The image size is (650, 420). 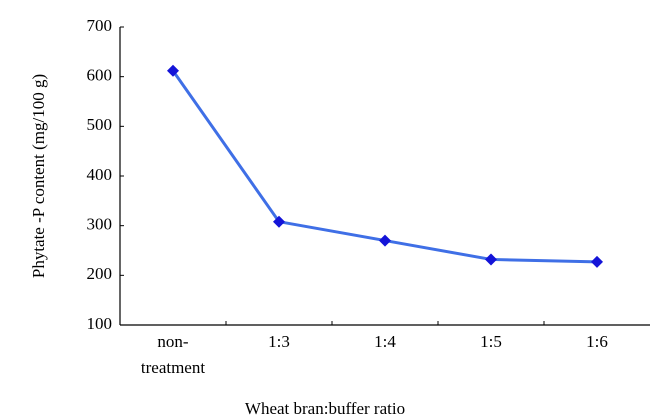 What do you see at coordinates (100, 25) in the screenshot?
I see `y-tick-label: 700` at bounding box center [100, 25].